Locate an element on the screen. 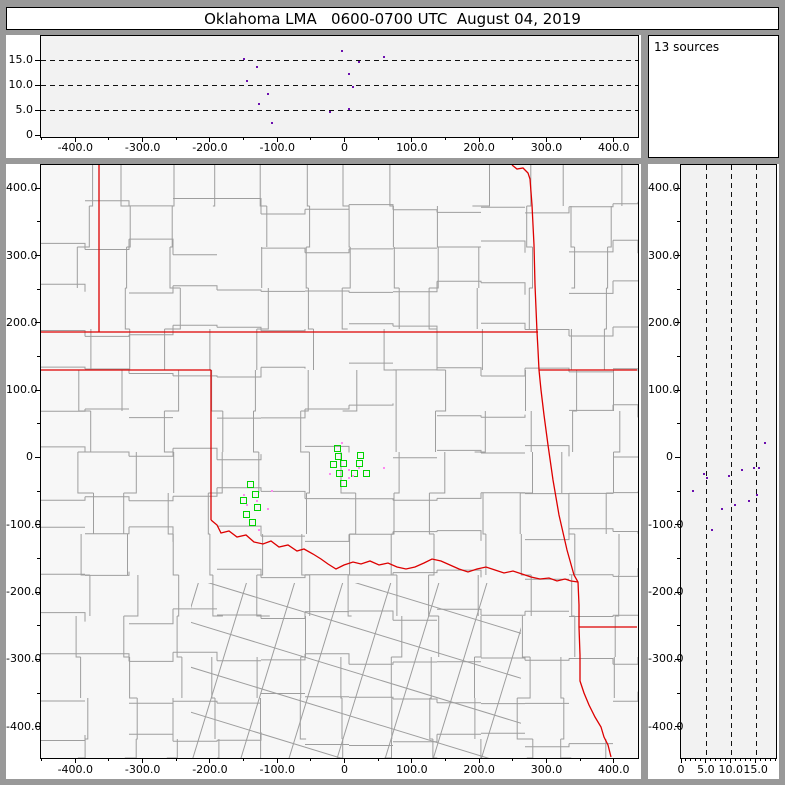 Image resolution: width=785 pixels, height=785 pixels. y-tick-label: 200.0 is located at coordinates (664, 322).